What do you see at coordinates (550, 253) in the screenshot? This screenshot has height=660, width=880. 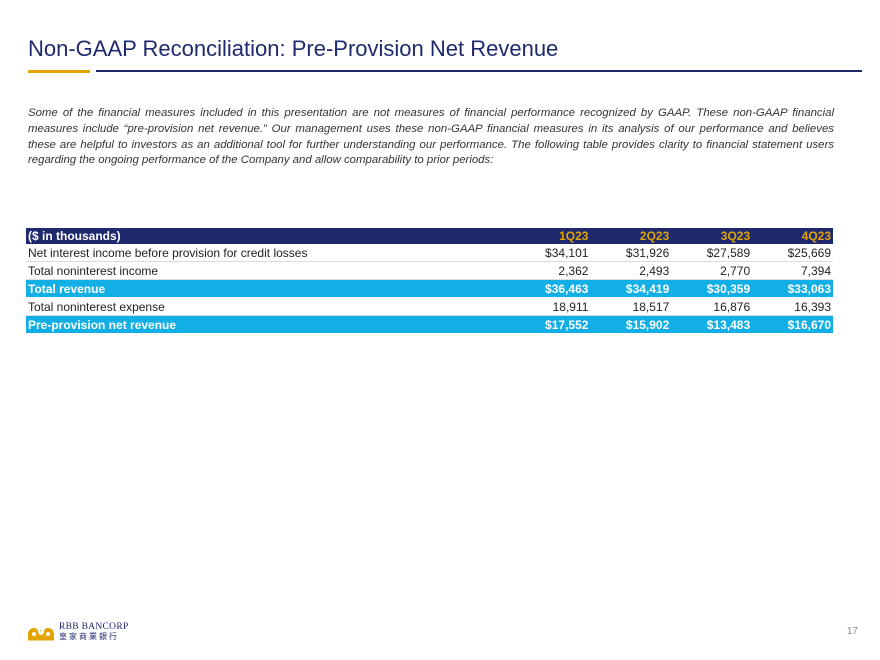 I see `row-value: $34,101` at bounding box center [550, 253].